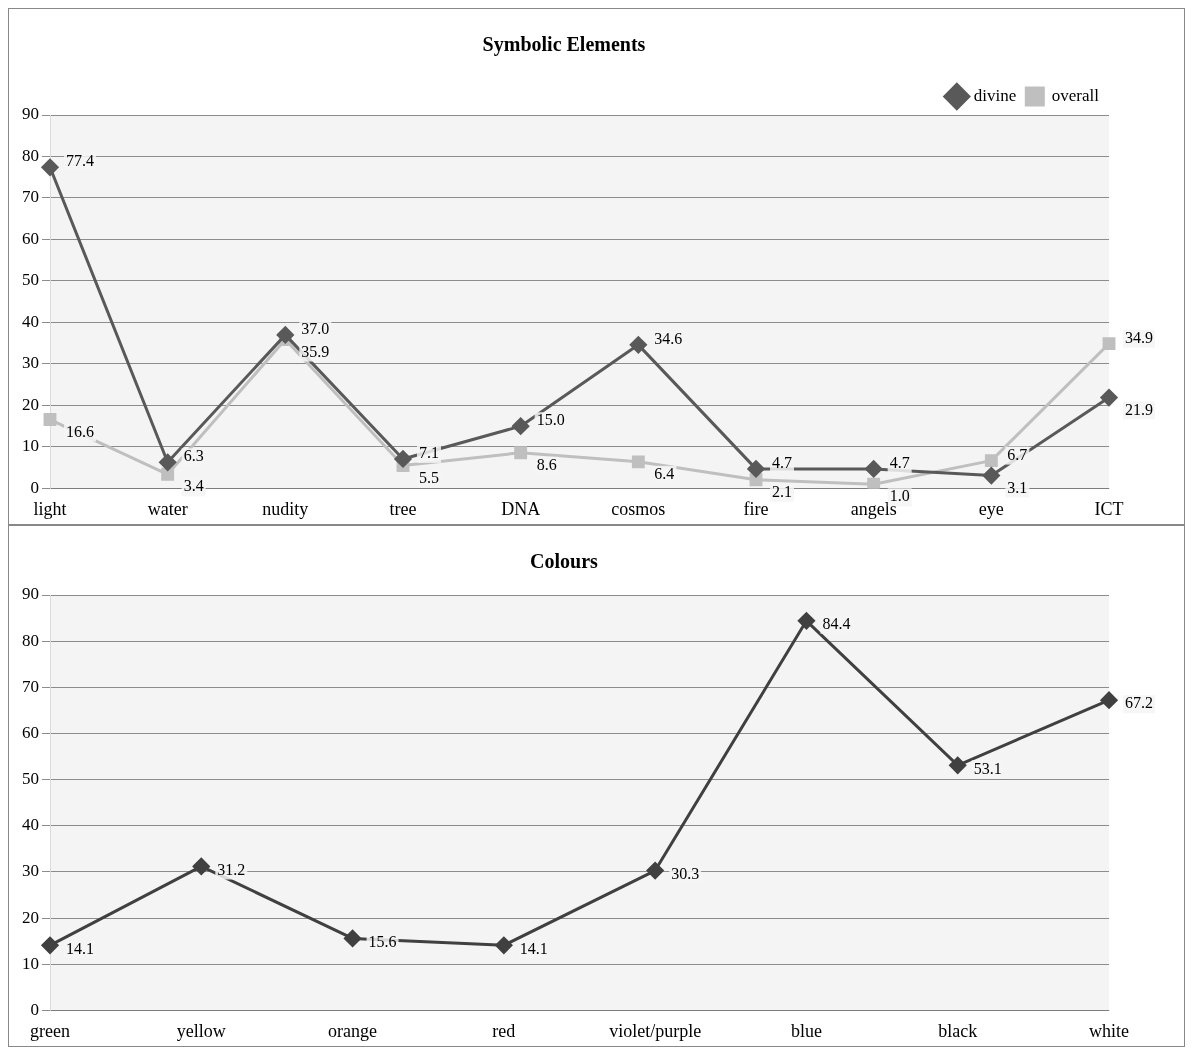 The width and height of the screenshot is (1193, 1061). I want to click on x-tick-label: black, so click(958, 1030).